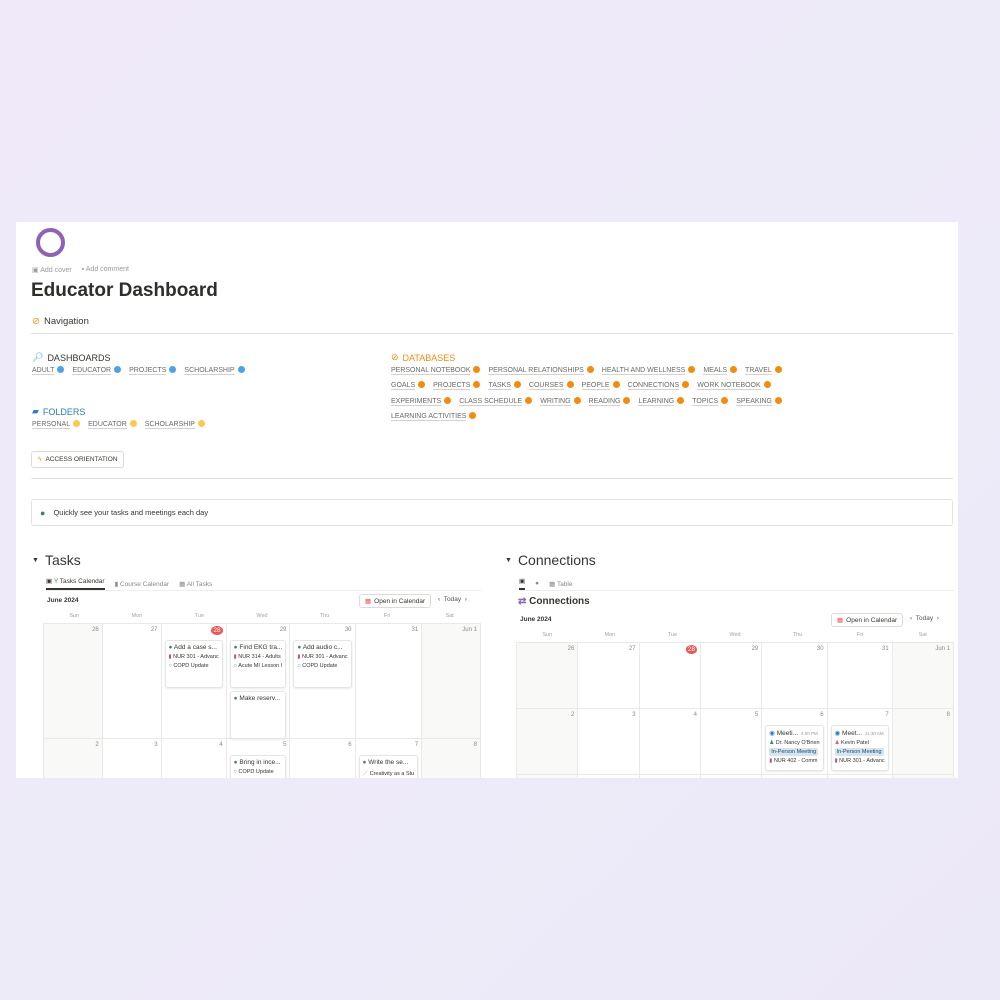  Describe the element at coordinates (40, 459) in the screenshot. I see `lightning-icon: ϟ` at that location.